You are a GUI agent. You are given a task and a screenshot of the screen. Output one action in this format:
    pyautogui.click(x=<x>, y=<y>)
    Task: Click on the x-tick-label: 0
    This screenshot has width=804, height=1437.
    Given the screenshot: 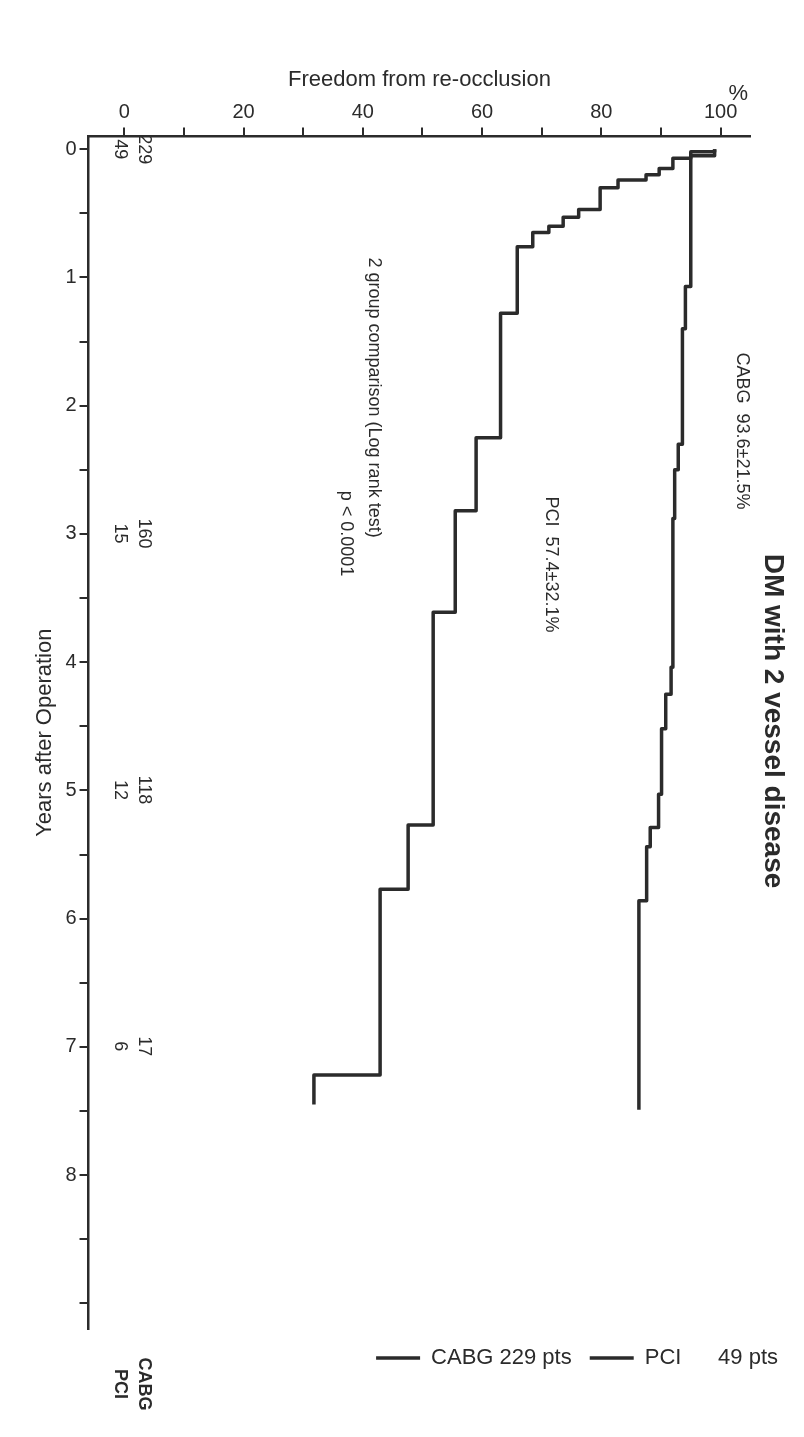 What is the action you would take?
    pyautogui.click(x=124, y=110)
    